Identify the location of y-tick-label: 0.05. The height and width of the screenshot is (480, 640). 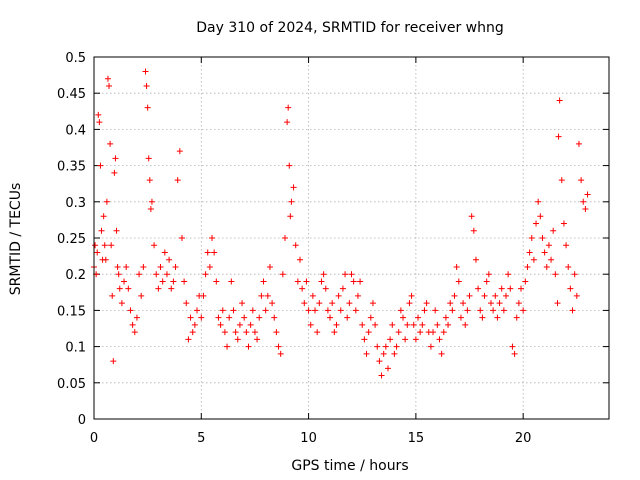
(71, 384).